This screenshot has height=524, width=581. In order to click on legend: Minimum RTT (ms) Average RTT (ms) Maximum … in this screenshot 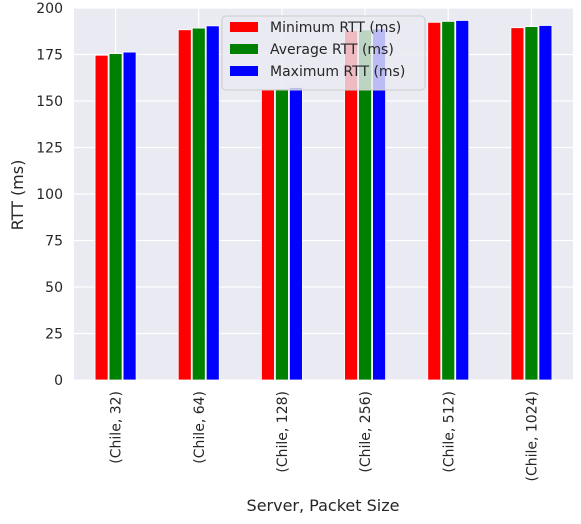, I will do `click(323, 53)`.